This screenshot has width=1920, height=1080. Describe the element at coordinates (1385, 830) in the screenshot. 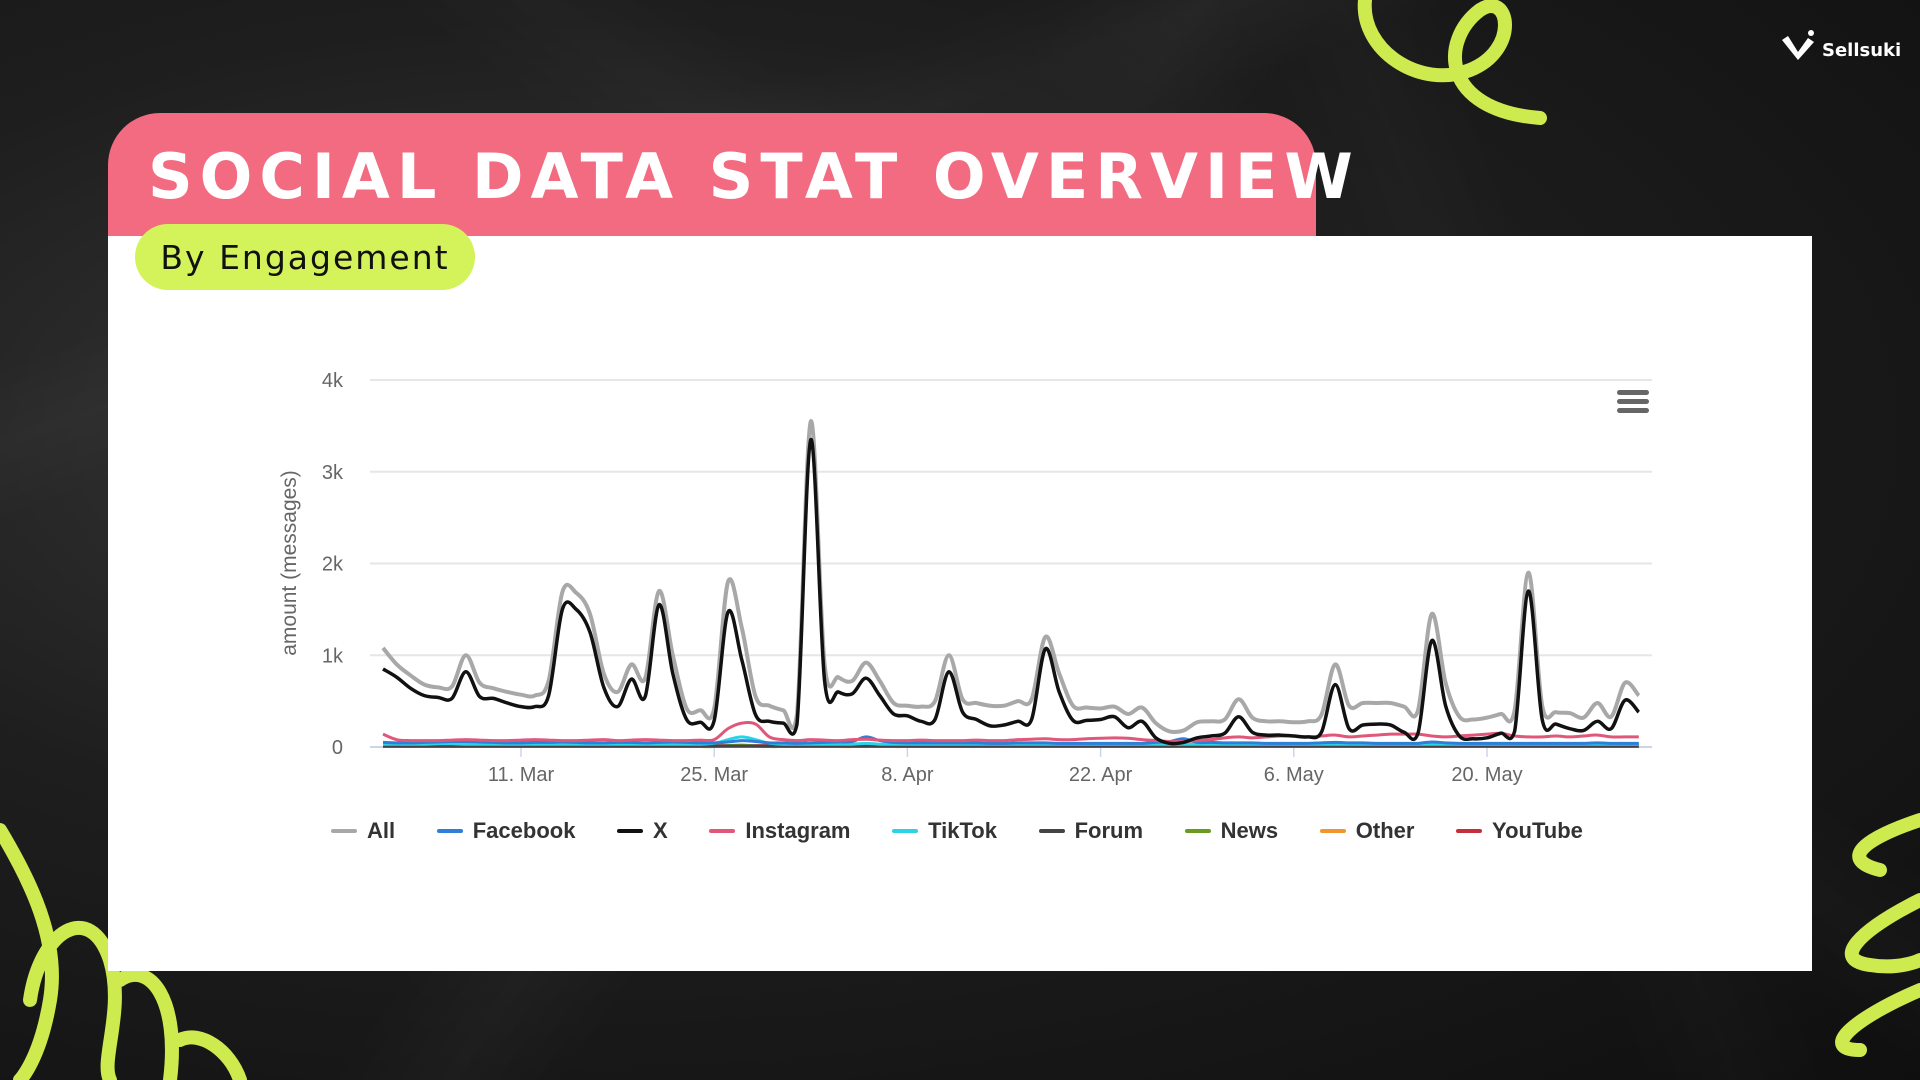

I see `legend-label: Other` at that location.